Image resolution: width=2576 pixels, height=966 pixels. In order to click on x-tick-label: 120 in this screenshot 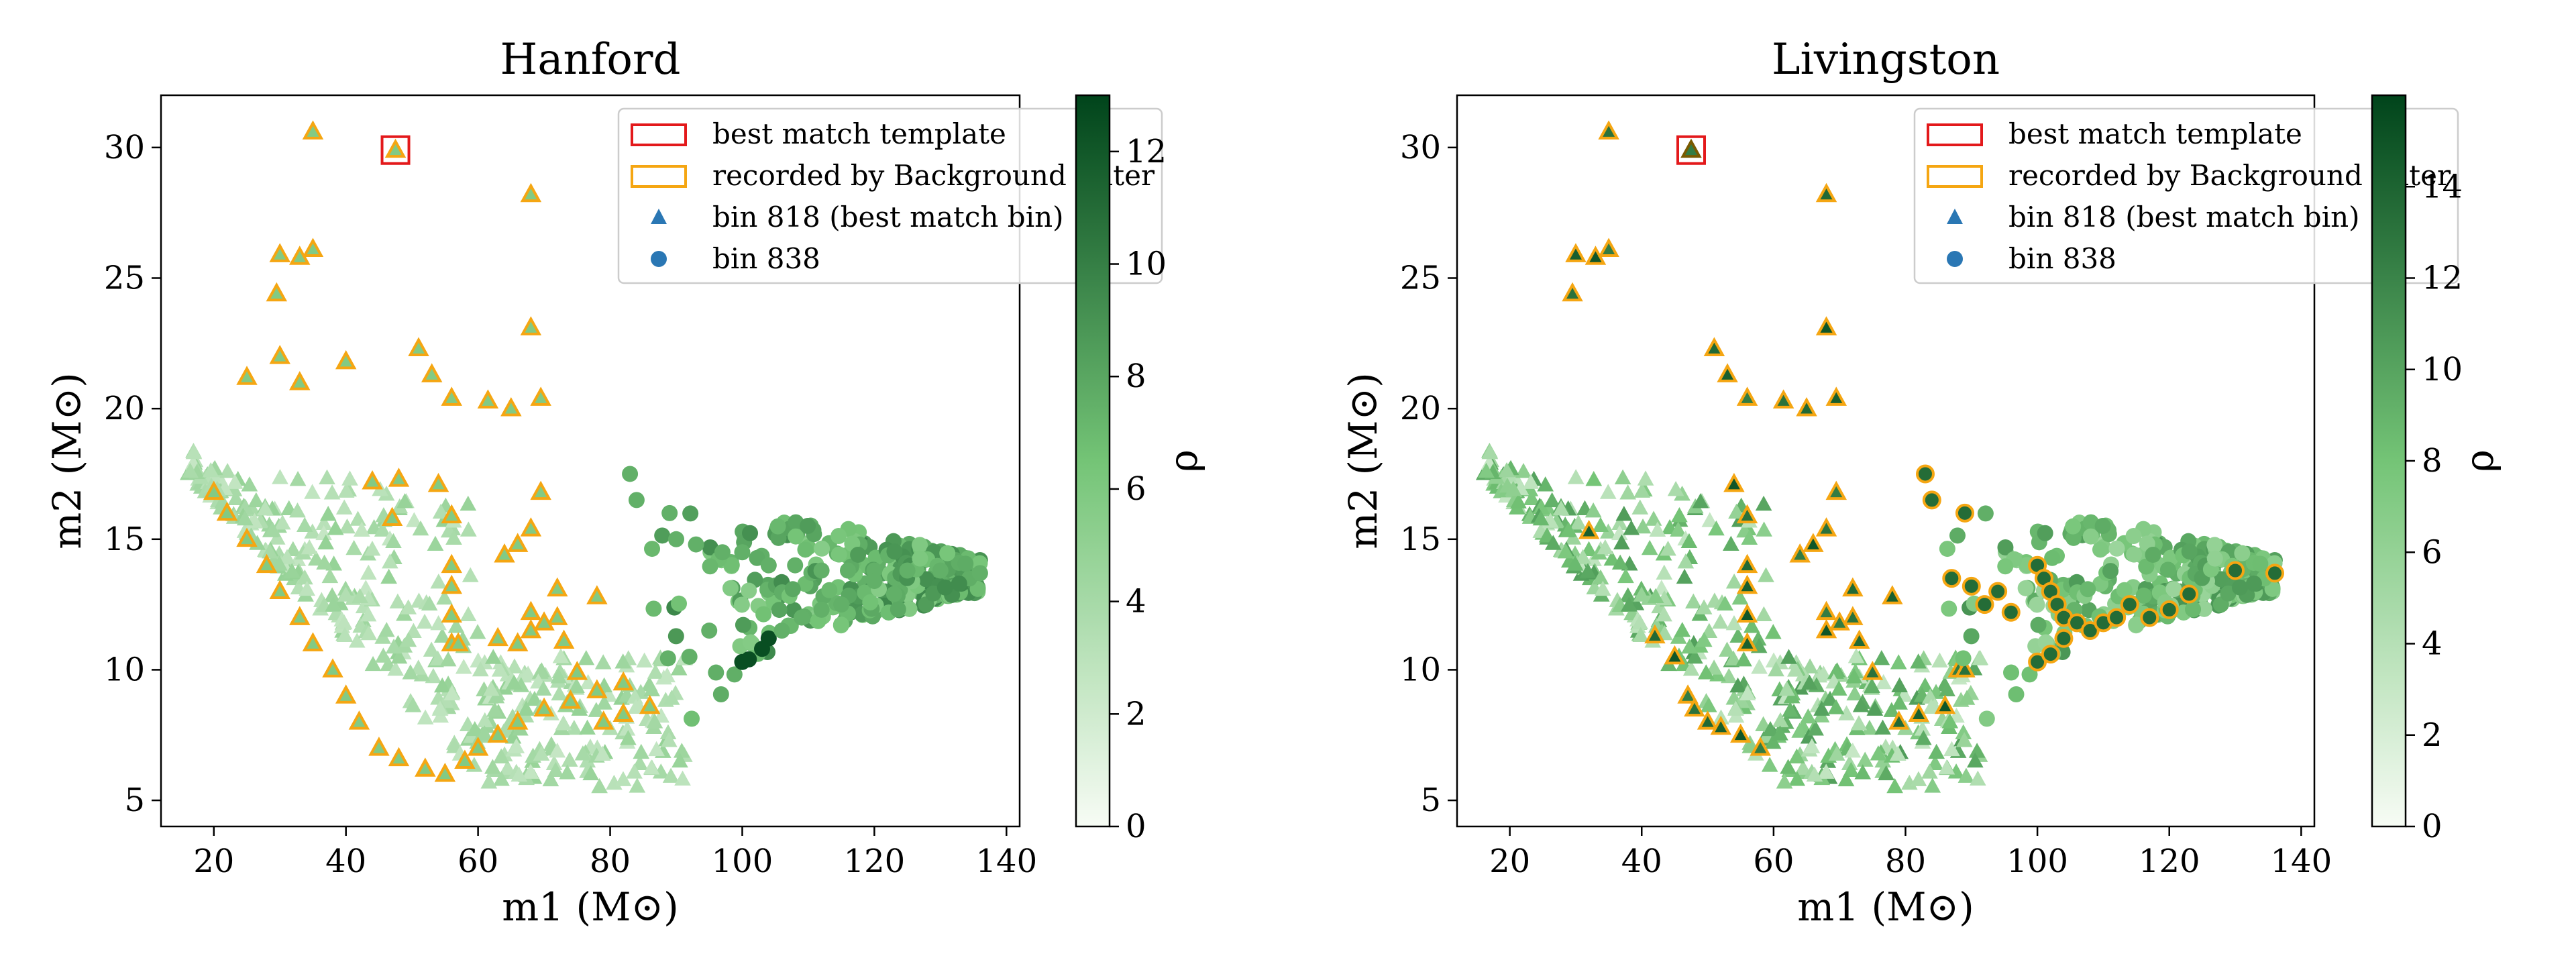, I will do `click(875, 861)`.